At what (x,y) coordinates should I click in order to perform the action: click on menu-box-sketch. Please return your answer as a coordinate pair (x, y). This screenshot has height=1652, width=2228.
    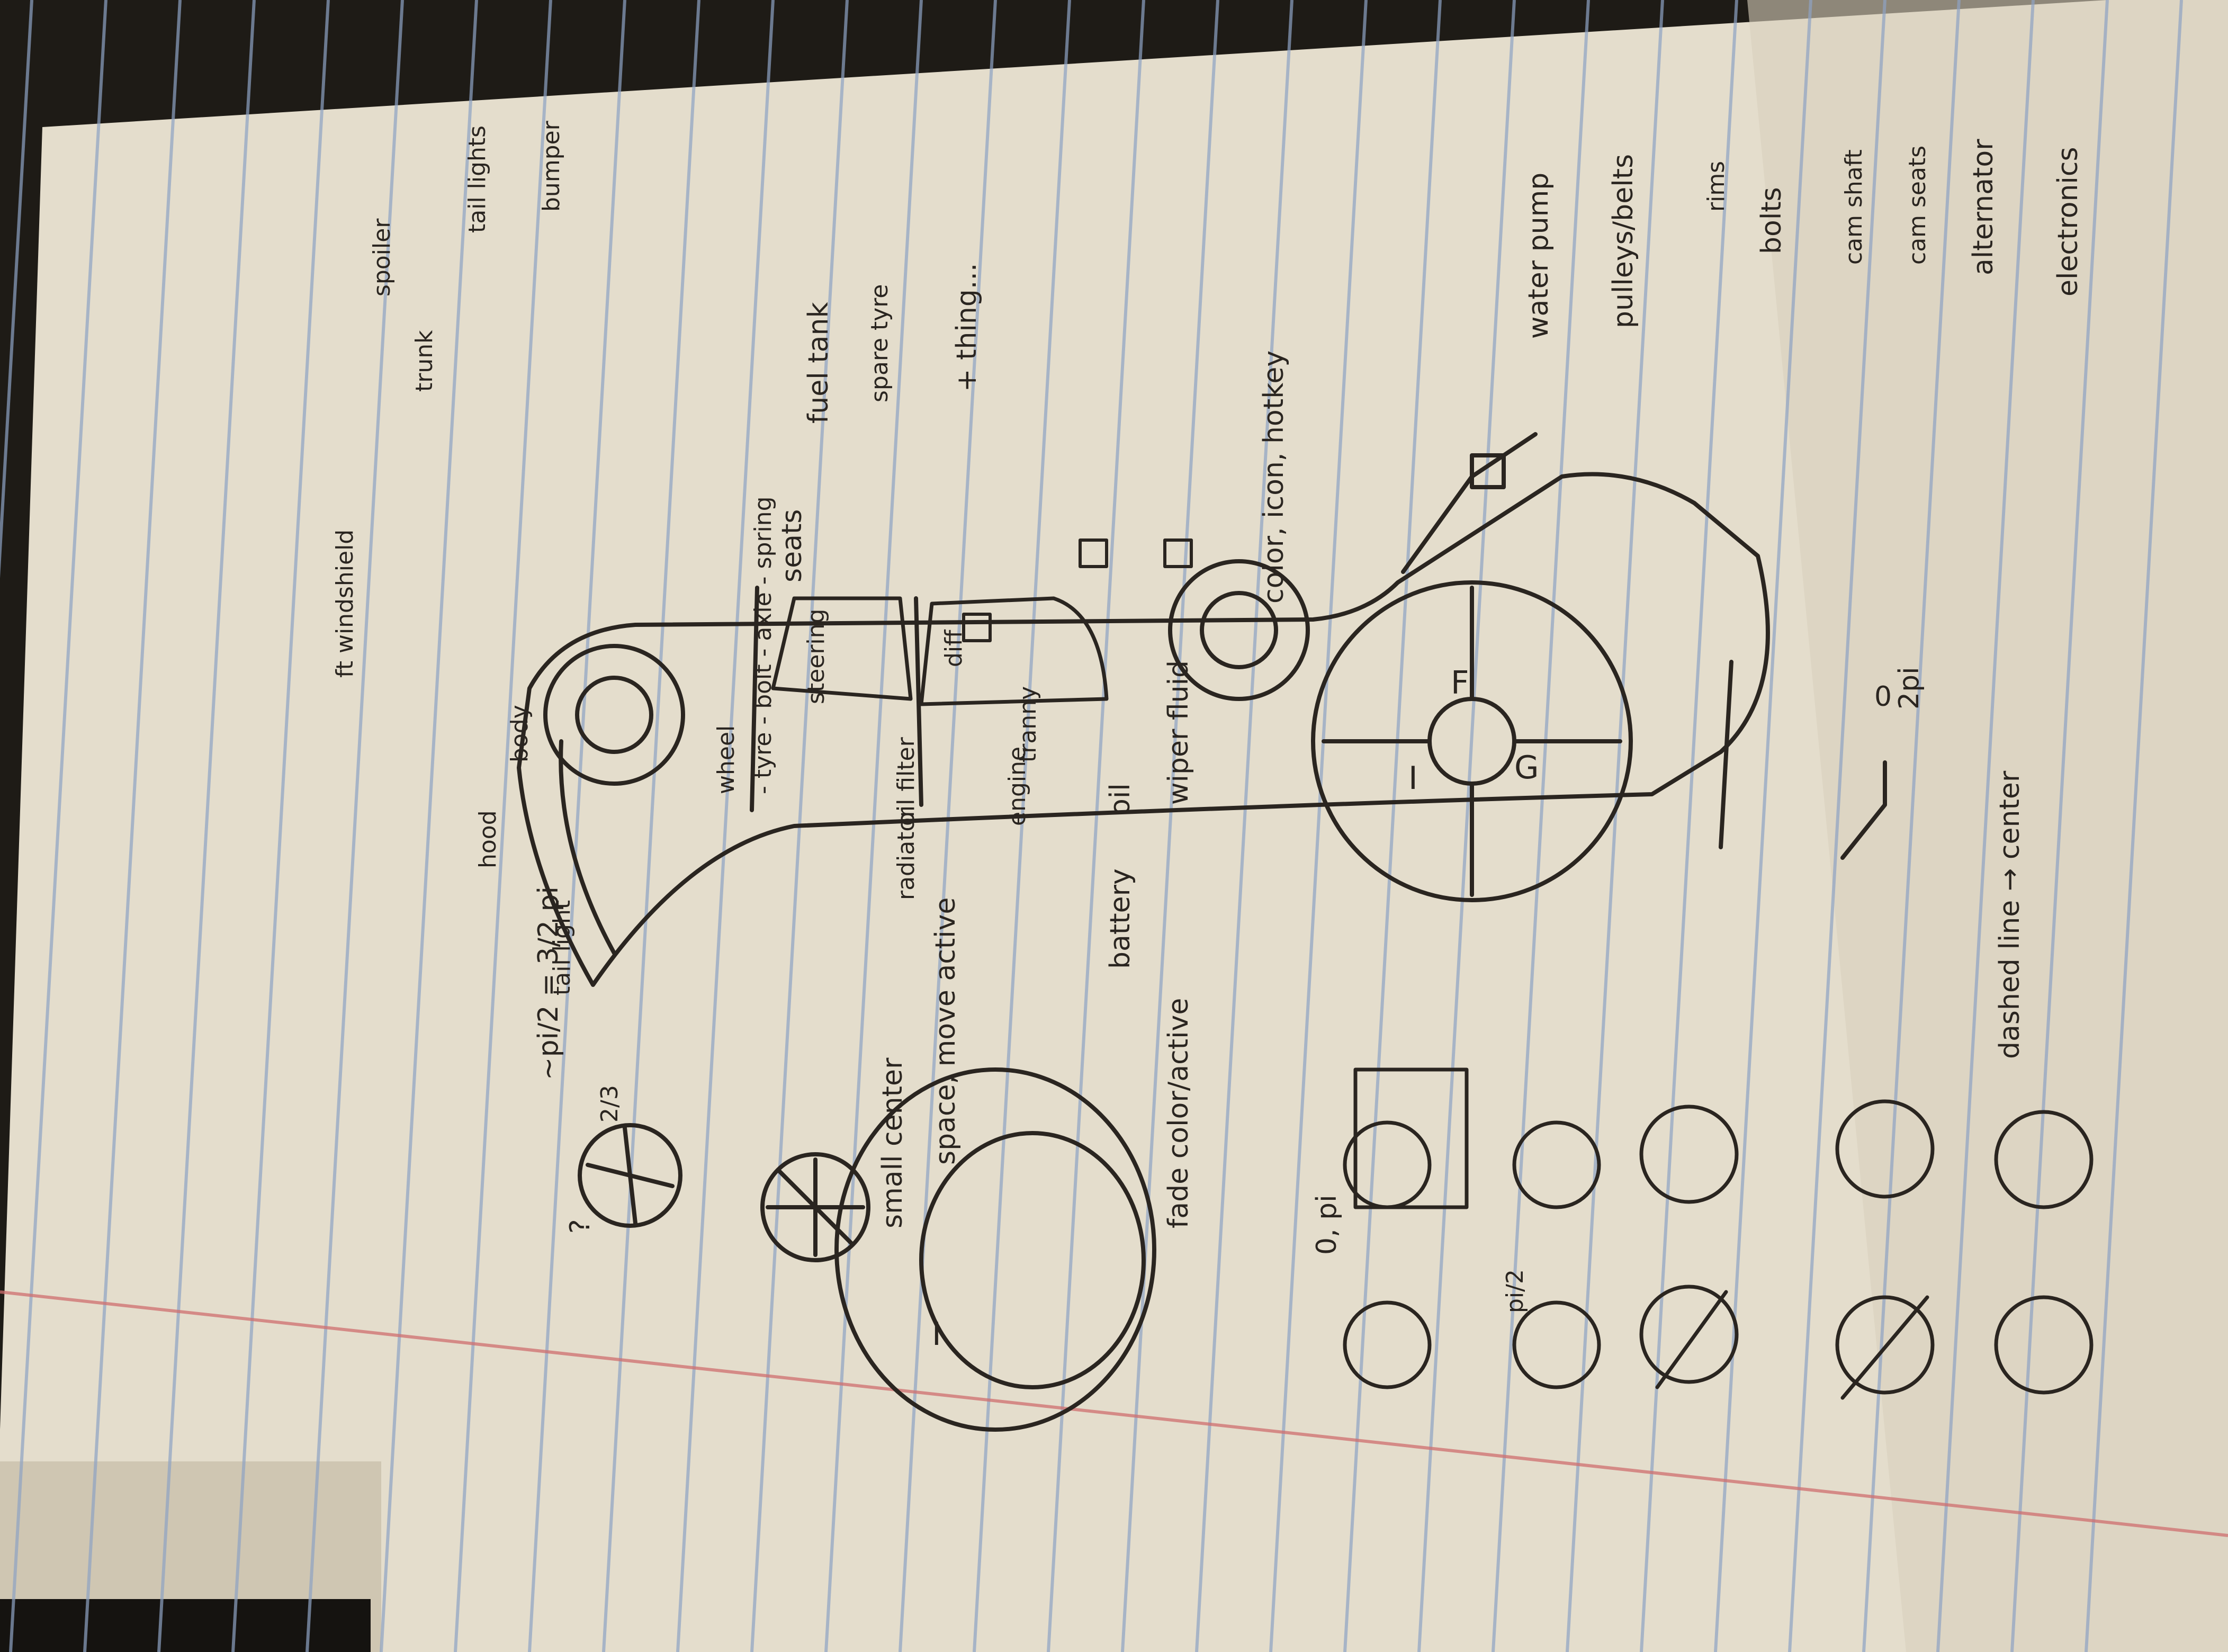
    Looking at the image, I should click on (1411, 1138).